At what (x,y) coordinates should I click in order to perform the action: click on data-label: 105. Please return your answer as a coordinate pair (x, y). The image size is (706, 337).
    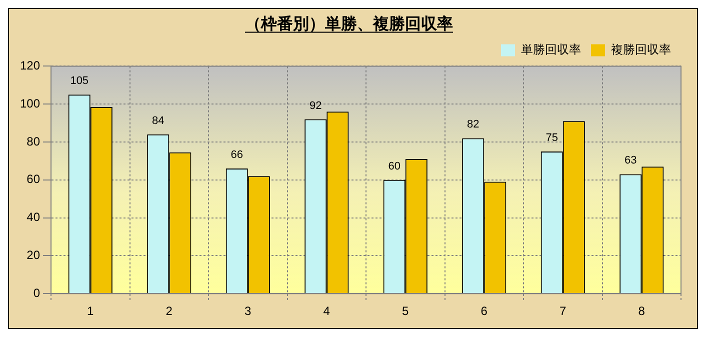
    Looking at the image, I should click on (79, 81).